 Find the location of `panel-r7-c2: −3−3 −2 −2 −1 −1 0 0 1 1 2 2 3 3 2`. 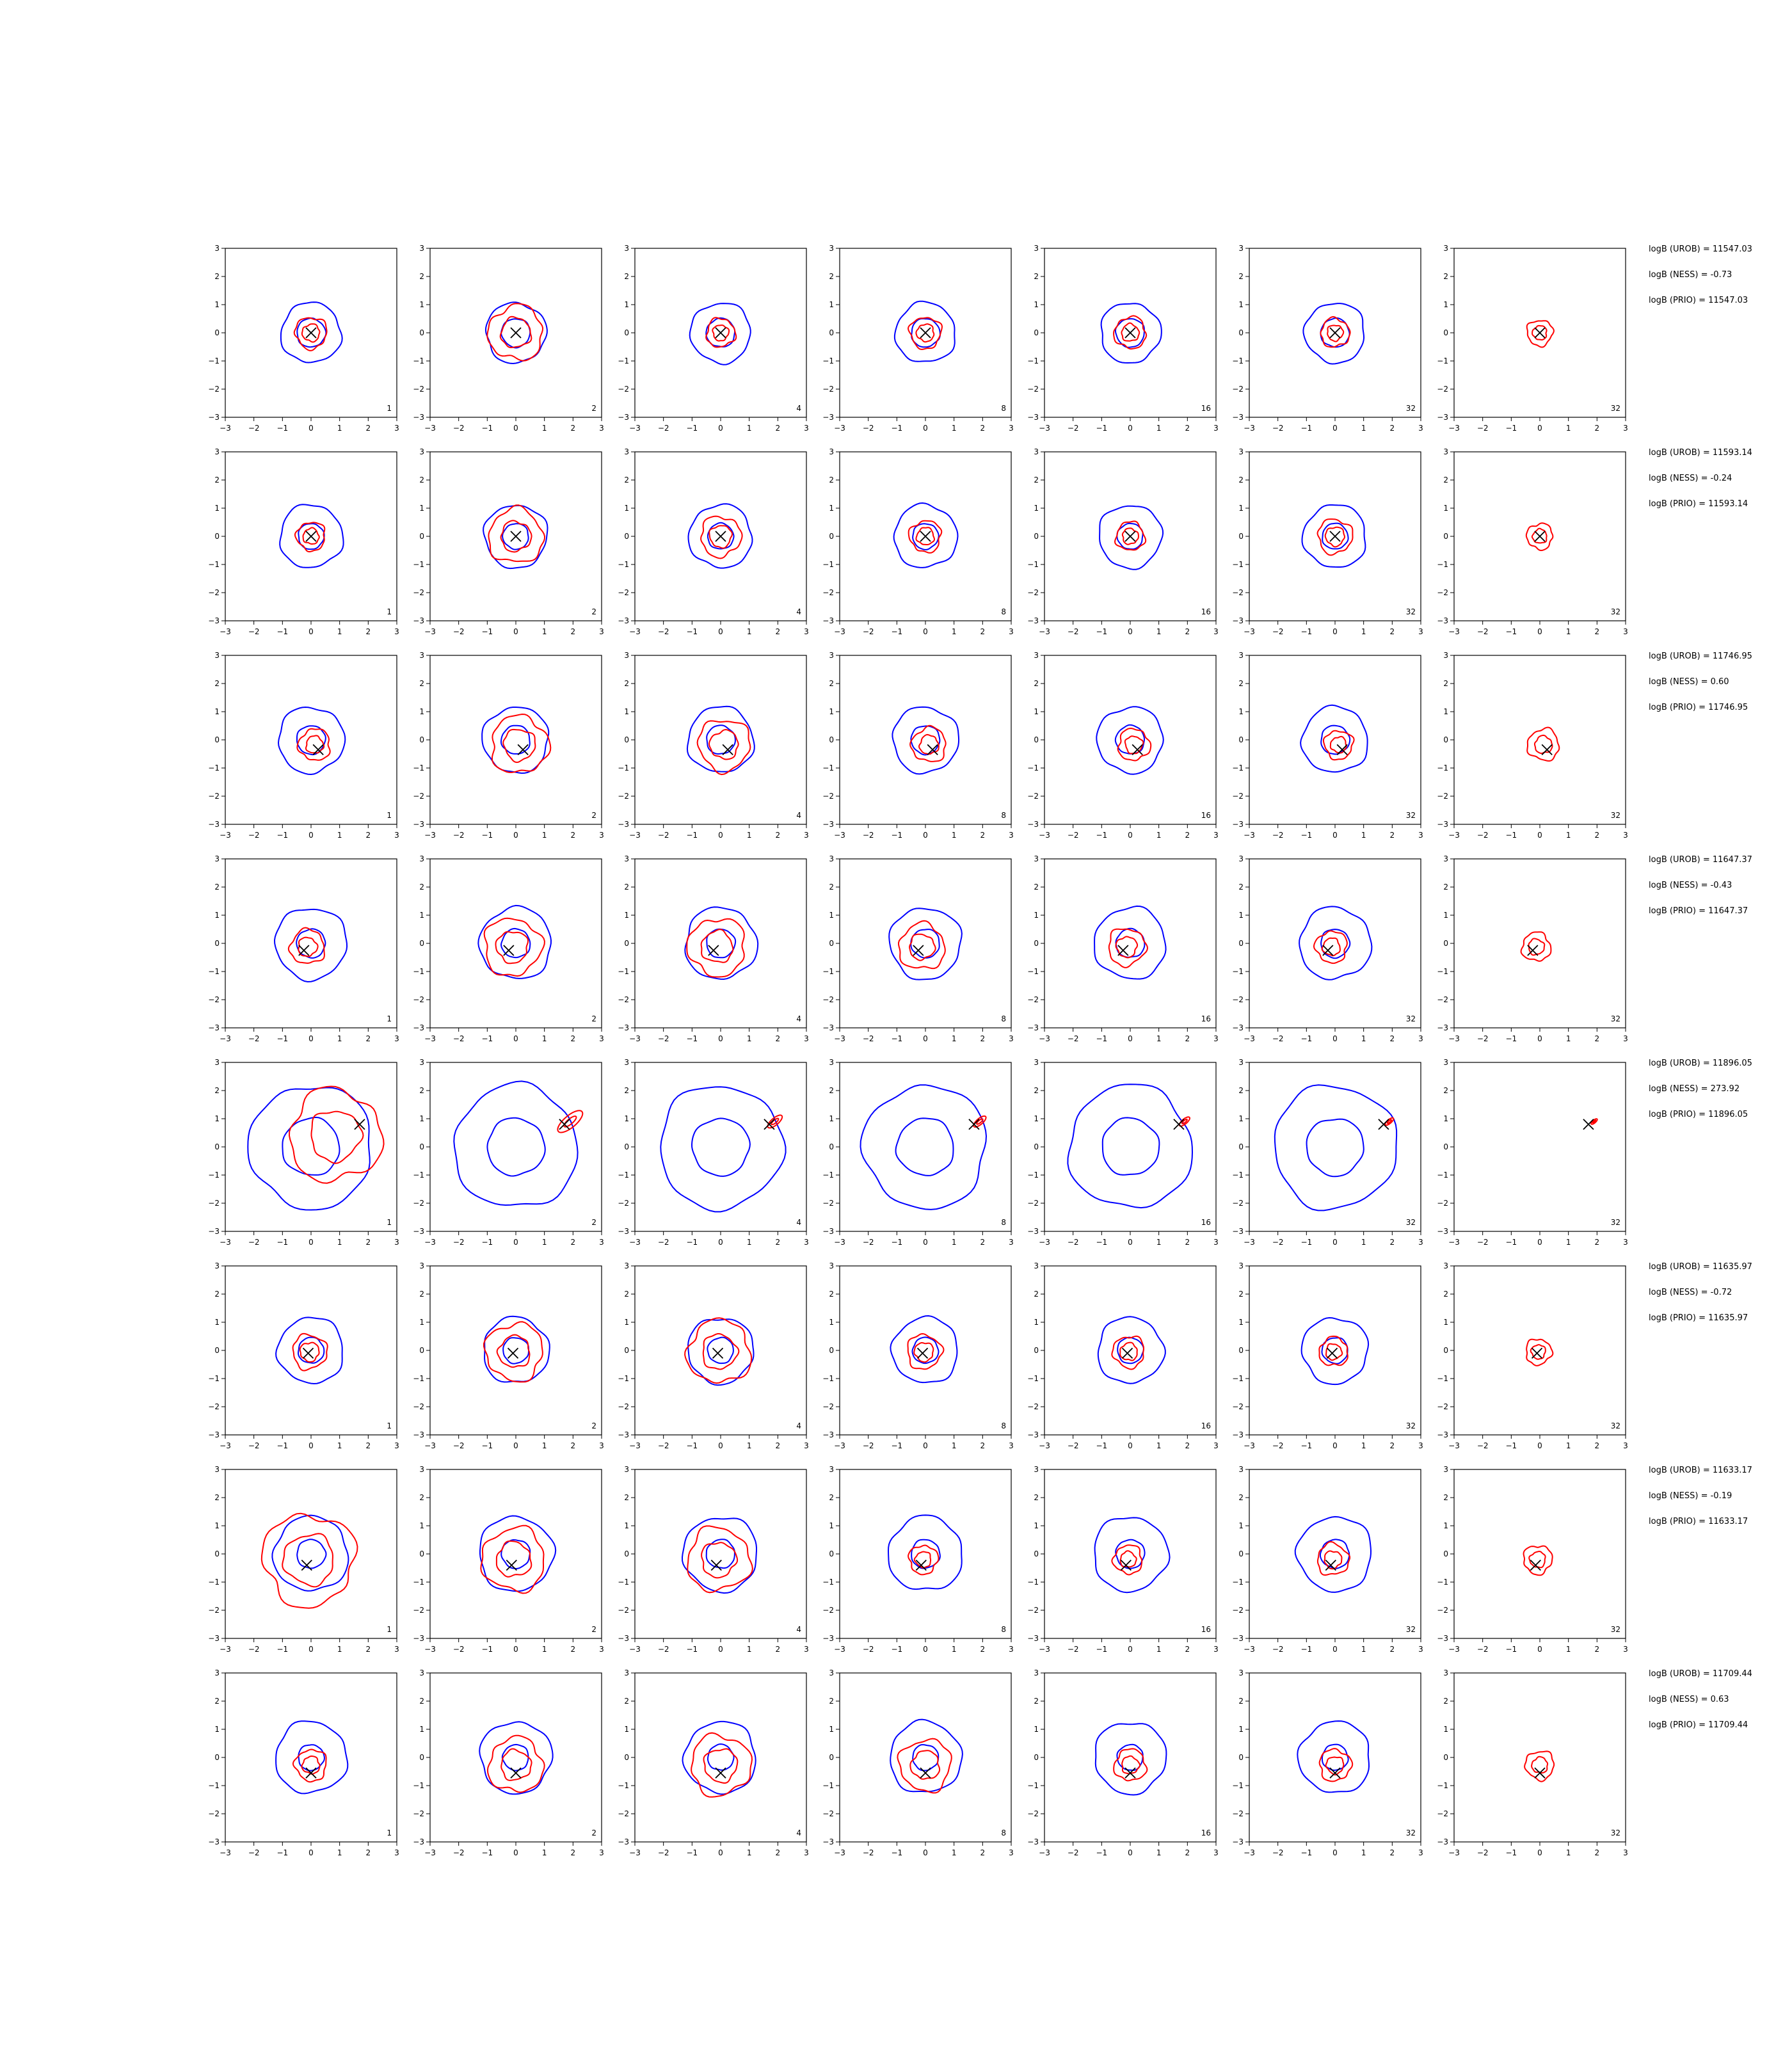

panel-r7-c2: −3−3 −2 −2 −1 −1 0 0 1 1 2 2 3 3 2 is located at coordinates (508, 1559).